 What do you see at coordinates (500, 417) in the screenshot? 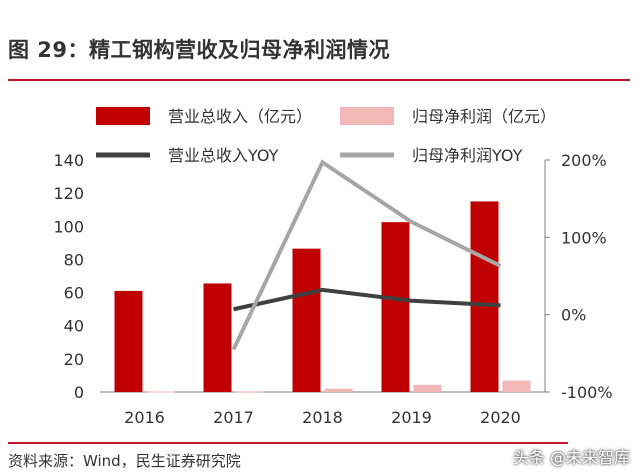
I see `x-tick-label: 2020` at bounding box center [500, 417].